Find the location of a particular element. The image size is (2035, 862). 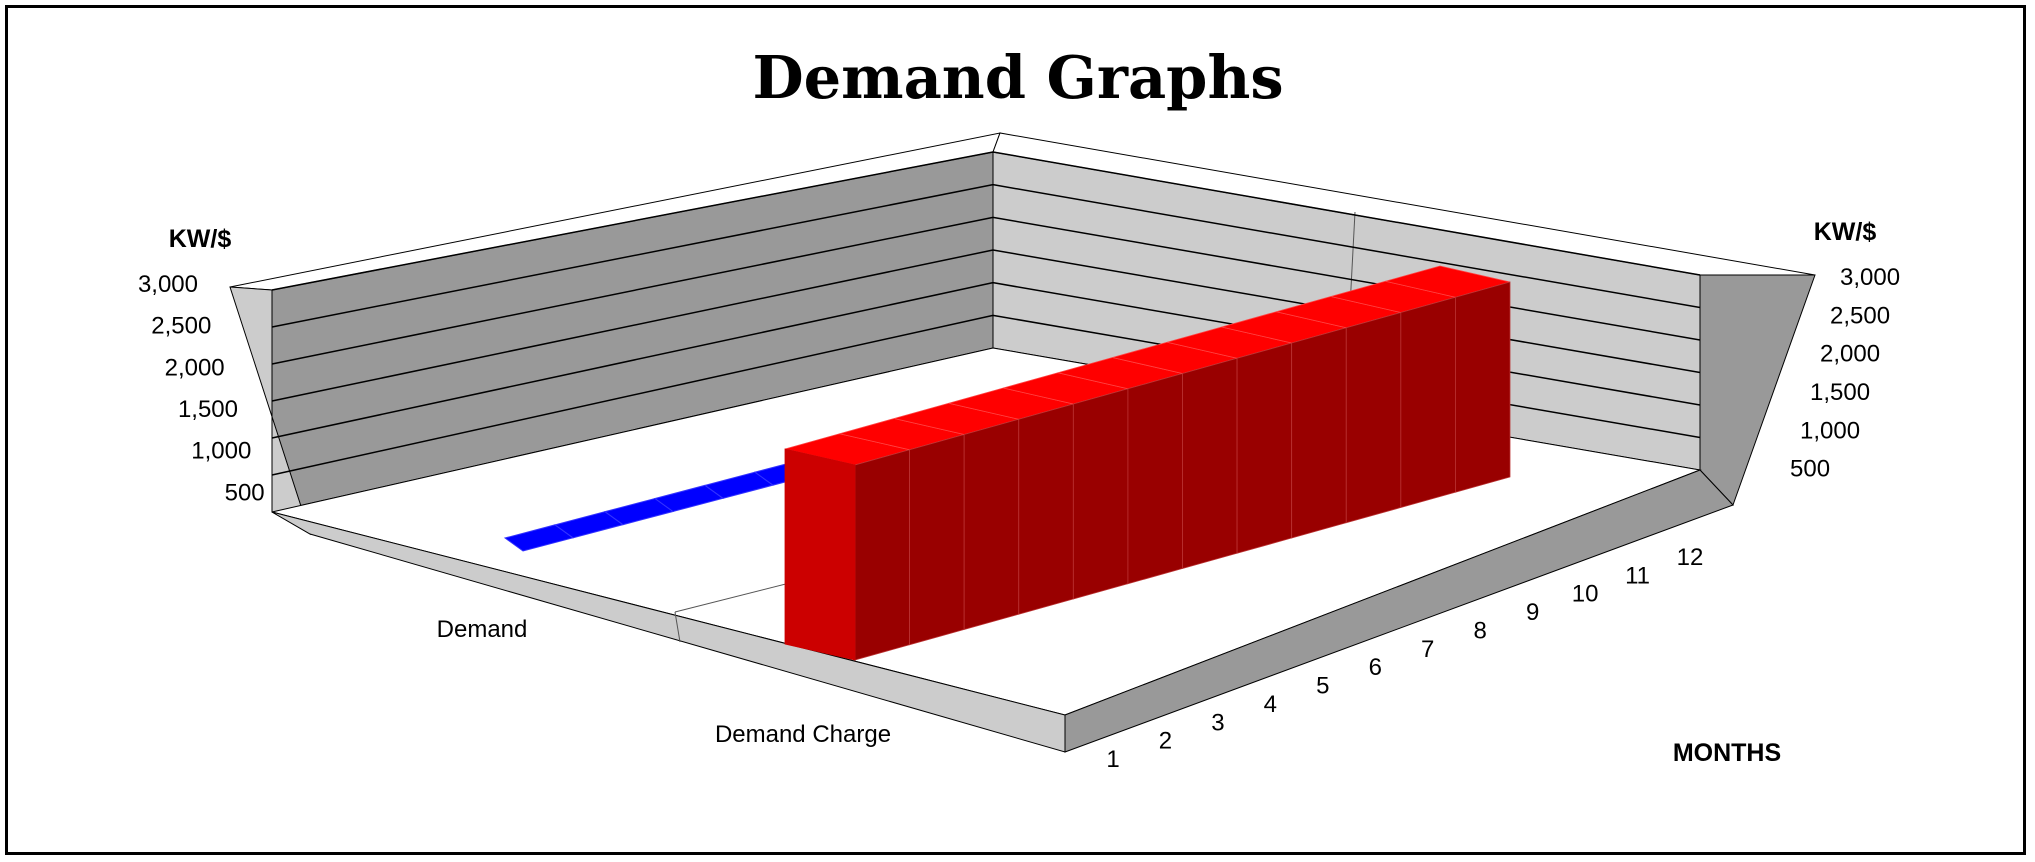

y-axis-title-right: KW/$ is located at coordinates (1845, 232).